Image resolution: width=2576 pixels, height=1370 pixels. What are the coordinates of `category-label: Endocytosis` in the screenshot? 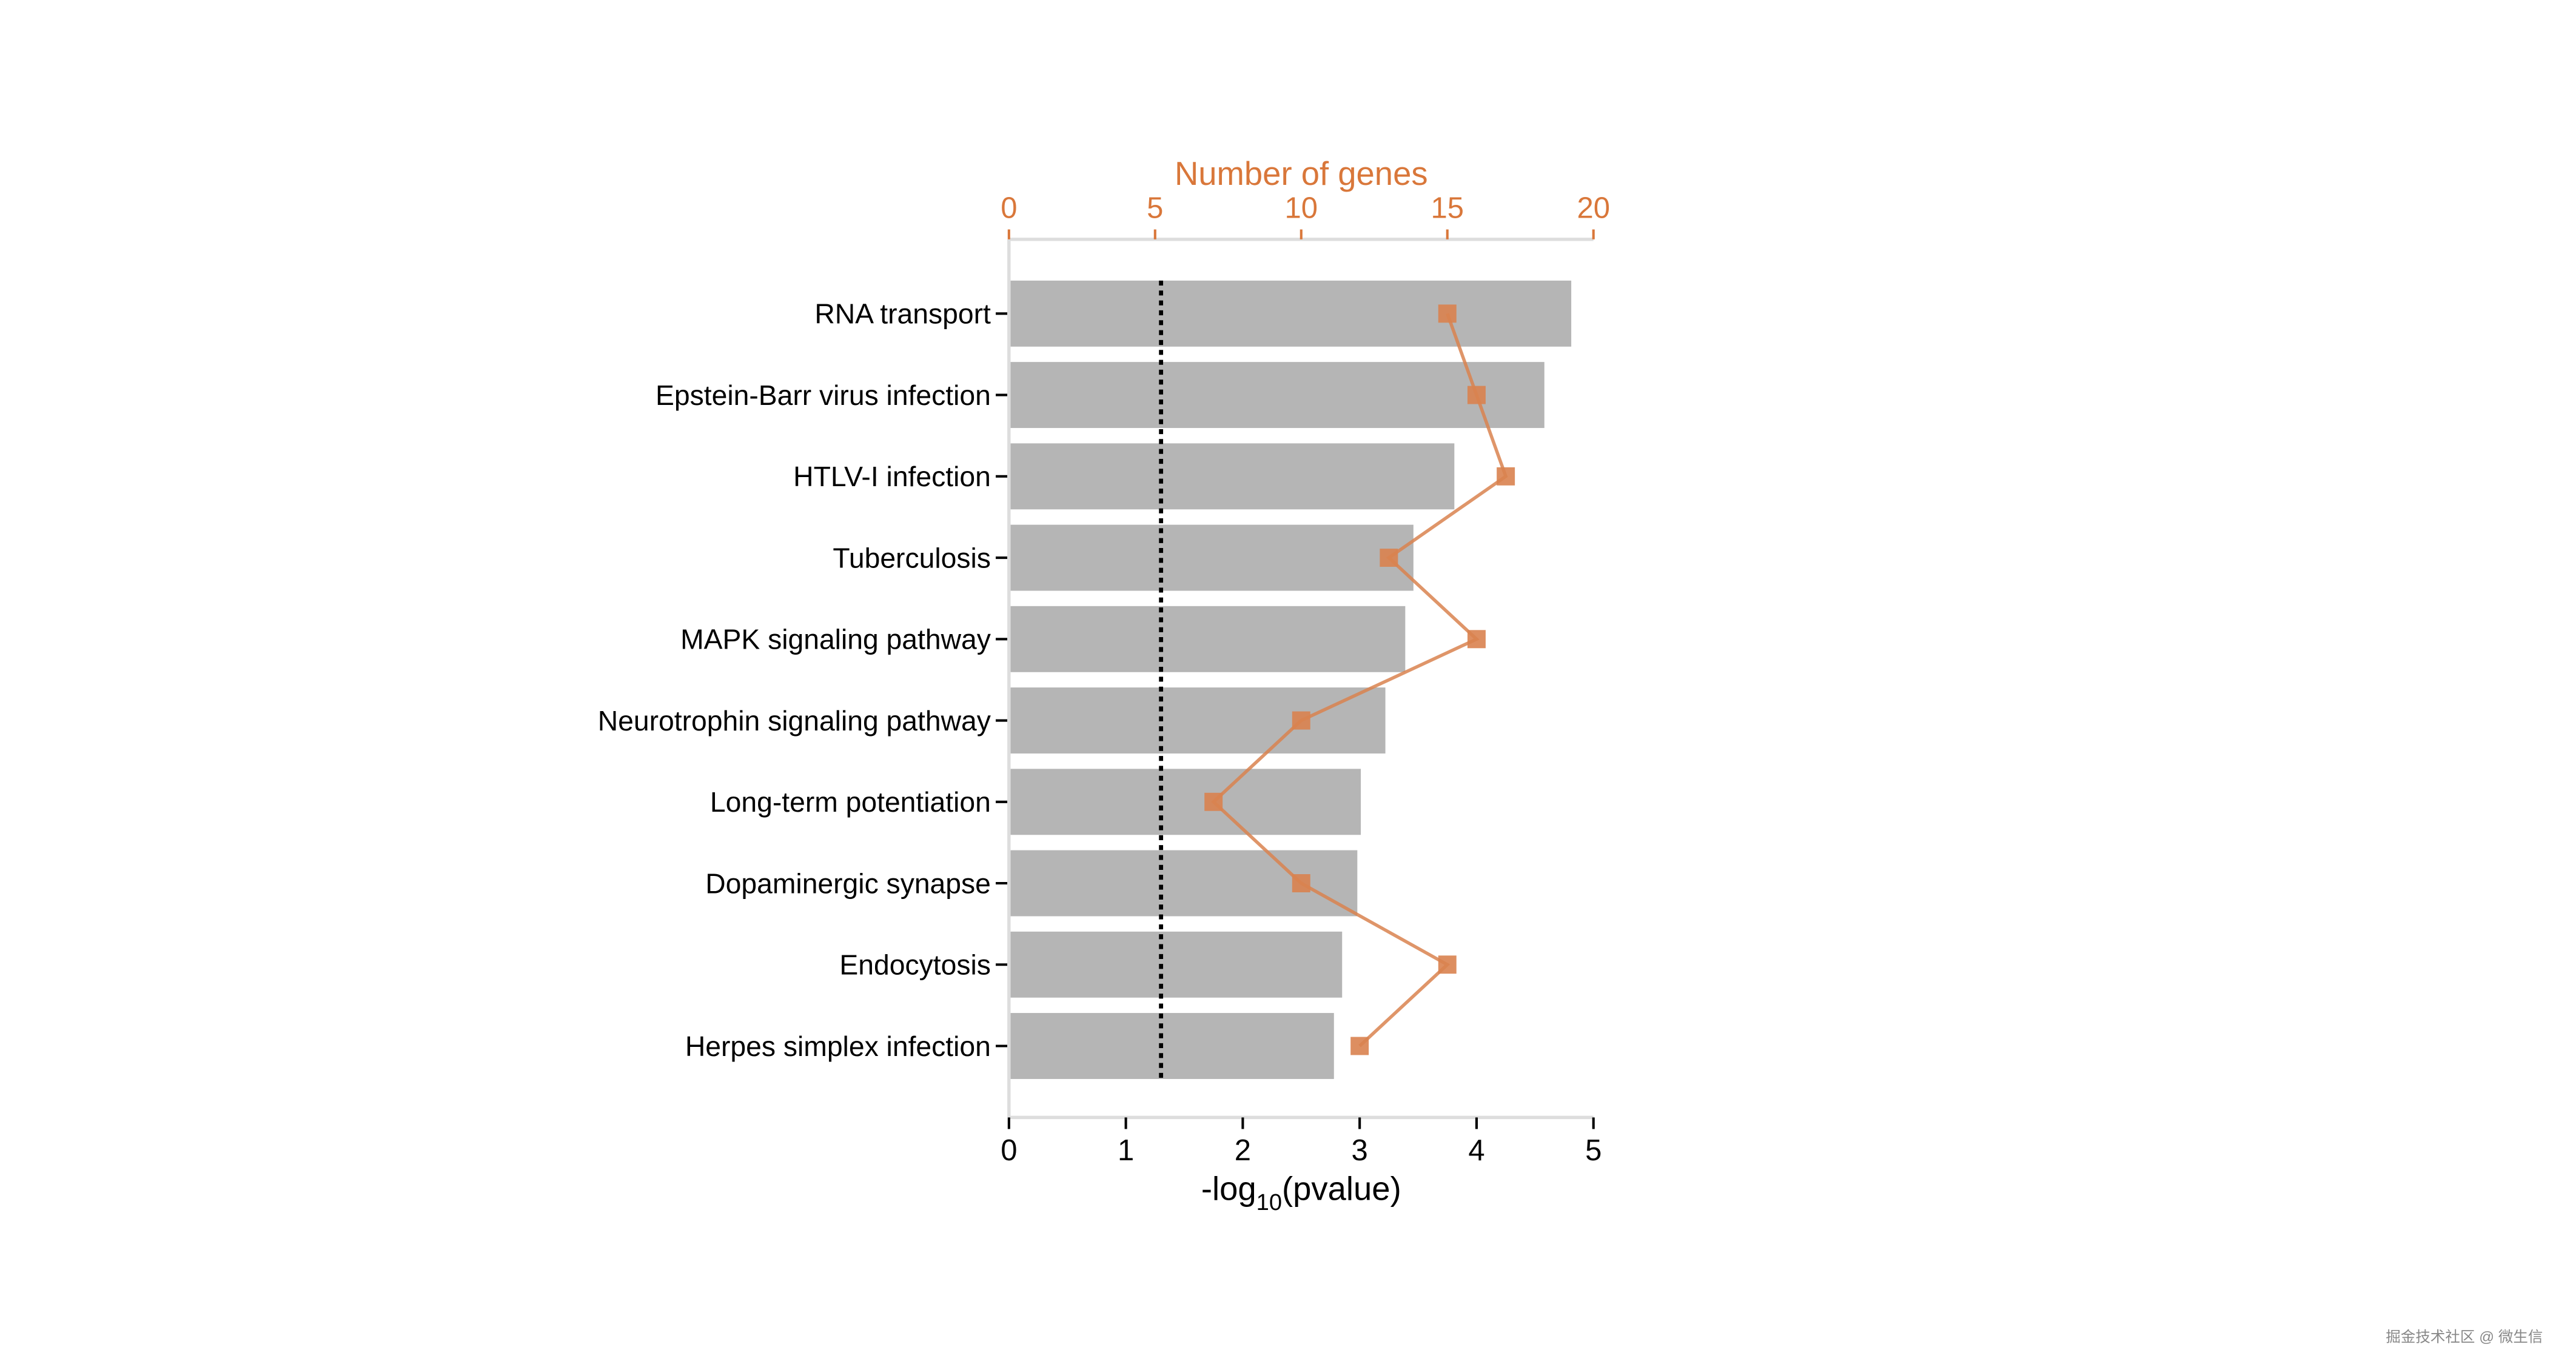 It's located at (915, 965).